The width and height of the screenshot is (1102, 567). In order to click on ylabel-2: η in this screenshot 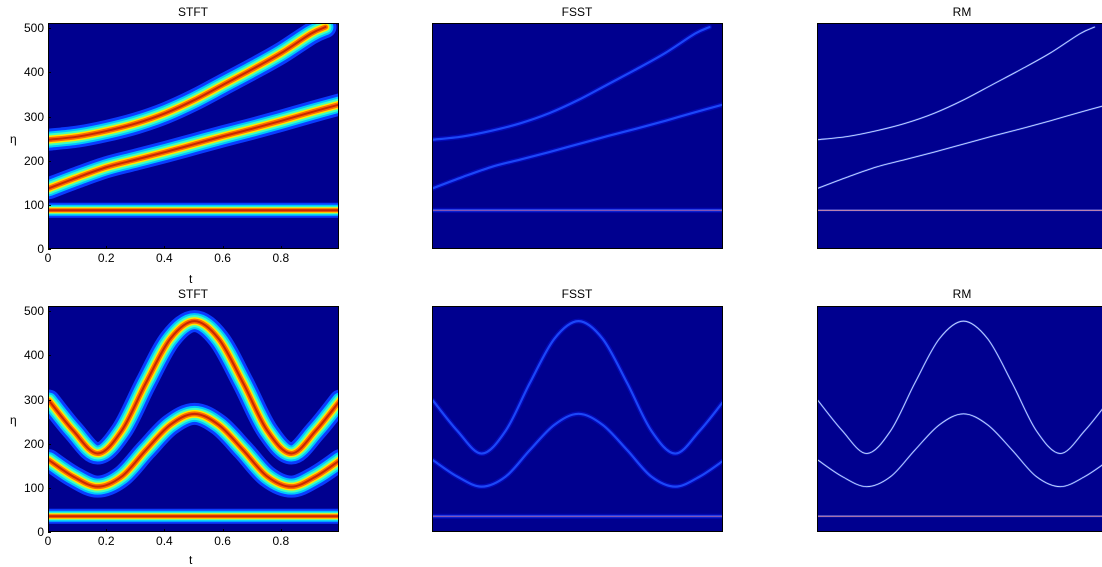, I will do `click(13, 420)`.